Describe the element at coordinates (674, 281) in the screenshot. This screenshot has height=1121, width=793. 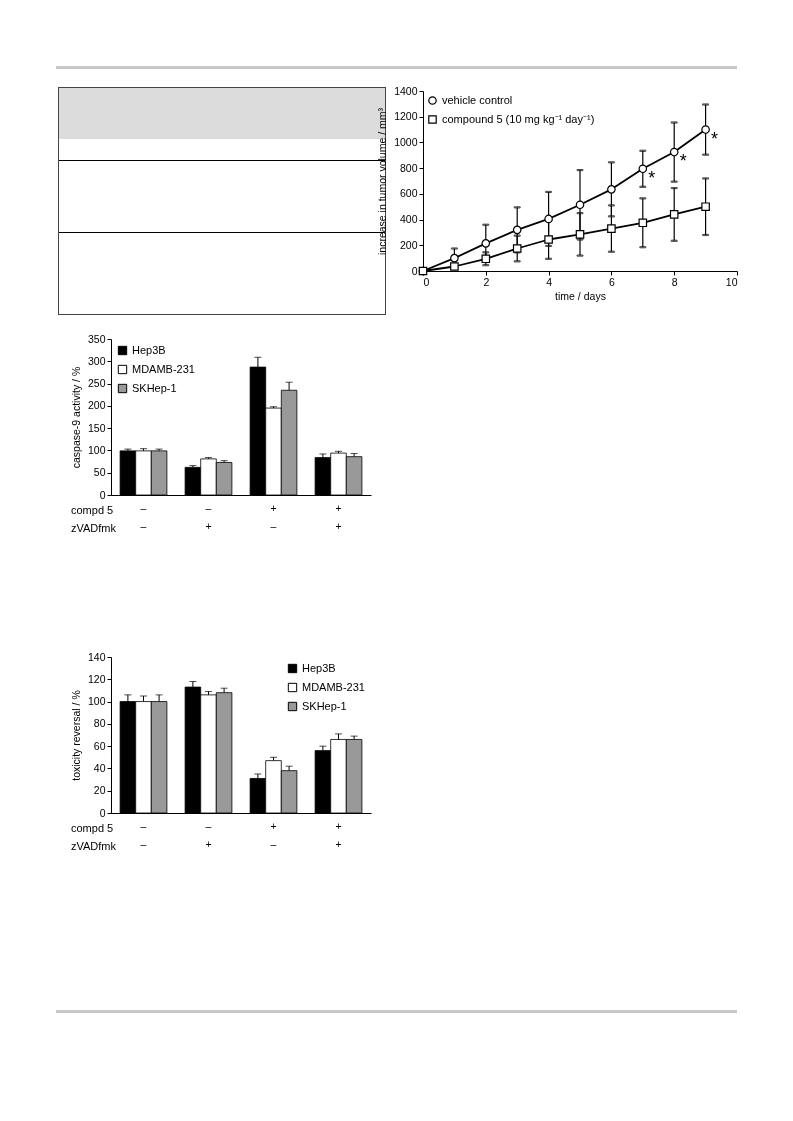
I see `x-tick-label: 8` at that location.